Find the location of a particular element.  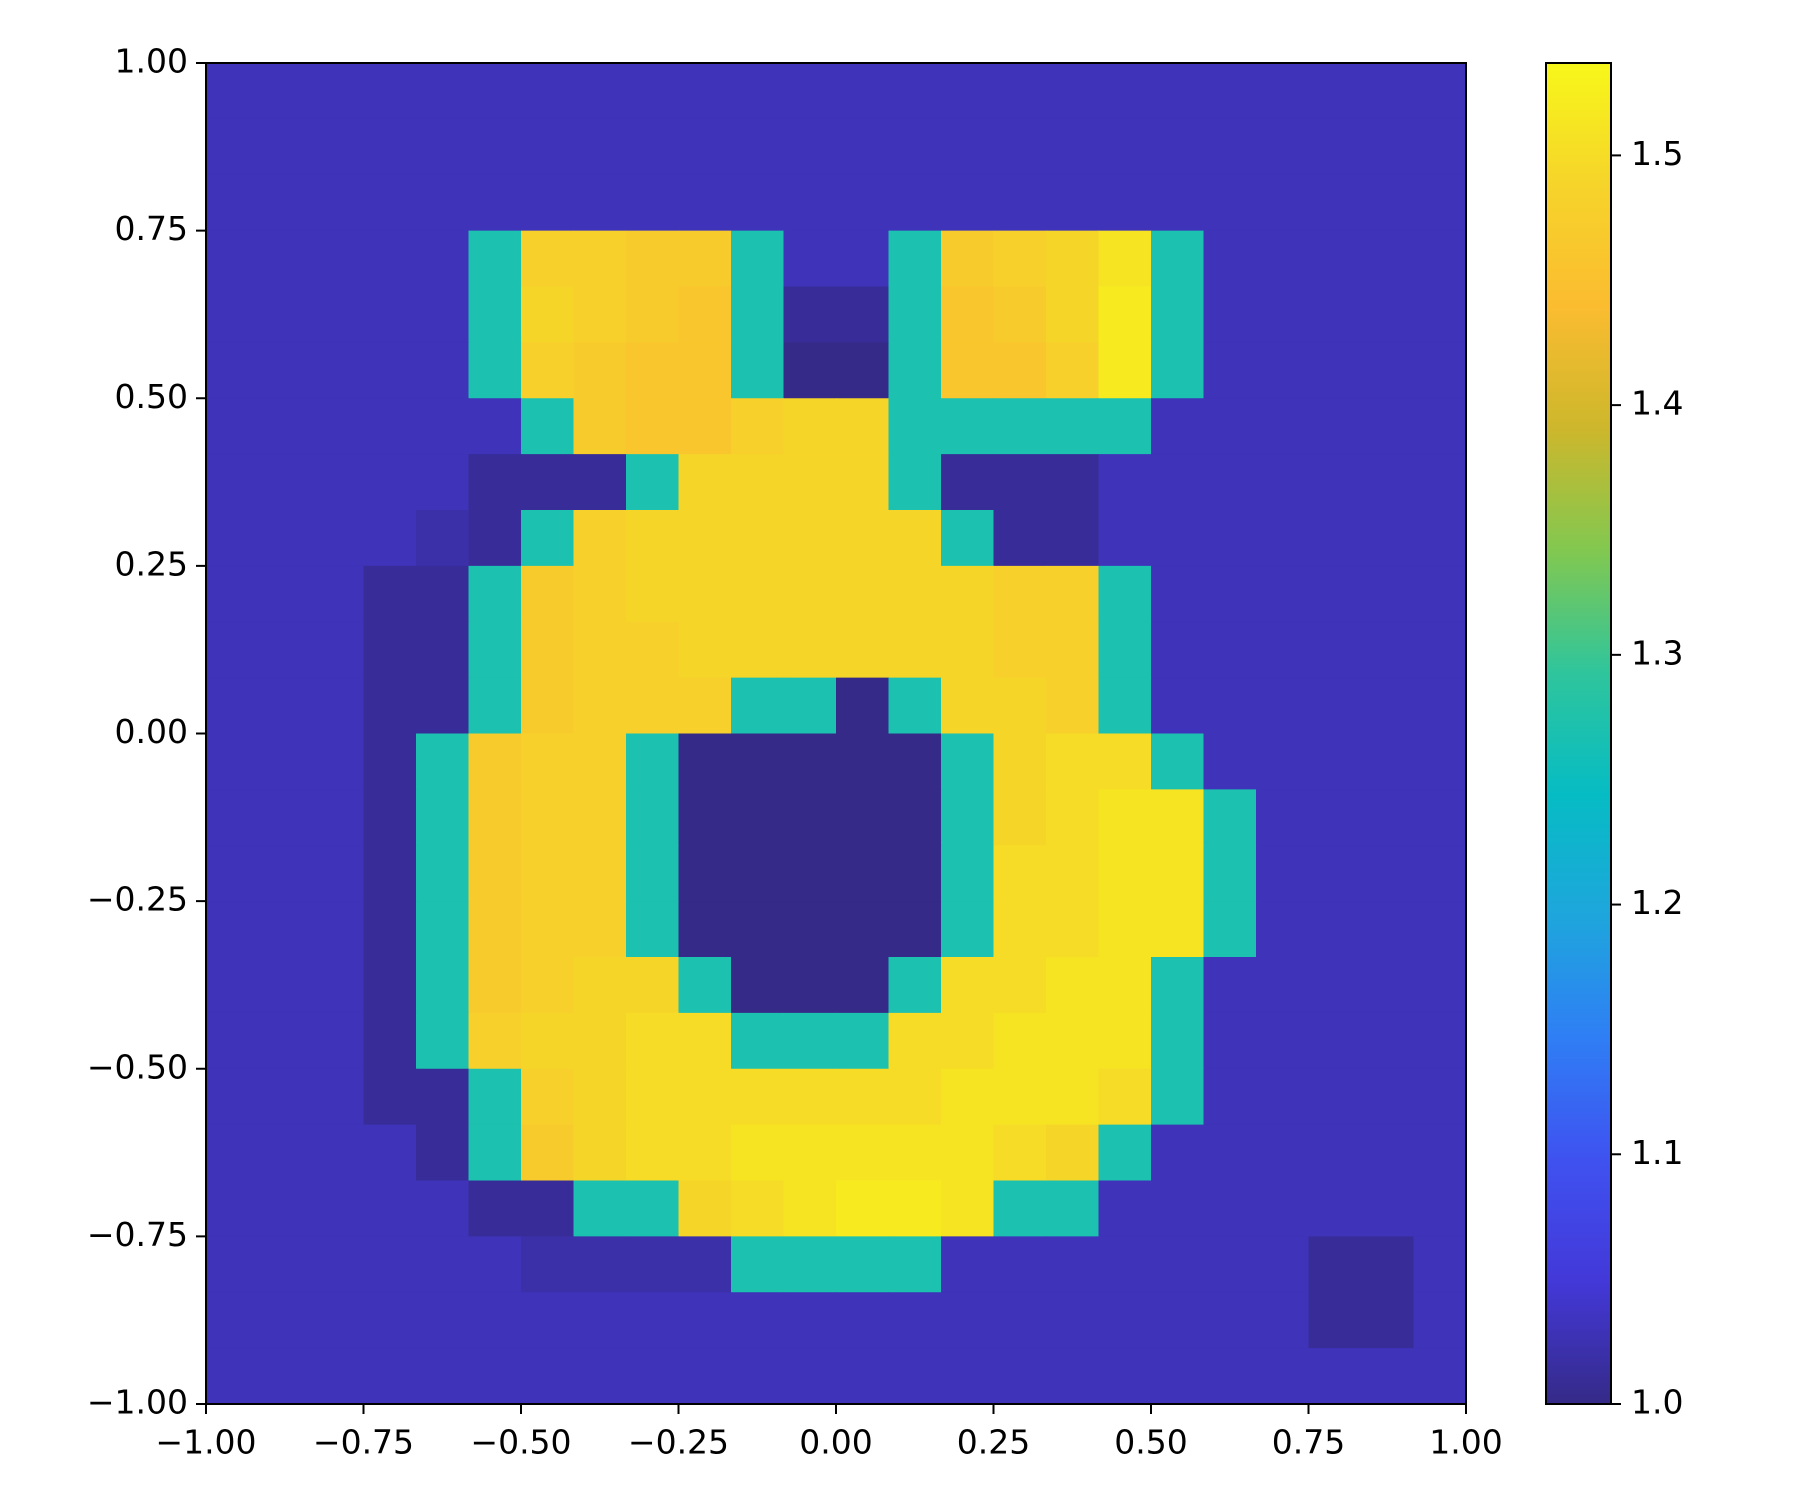

colorbar is located at coordinates (1578, 733).